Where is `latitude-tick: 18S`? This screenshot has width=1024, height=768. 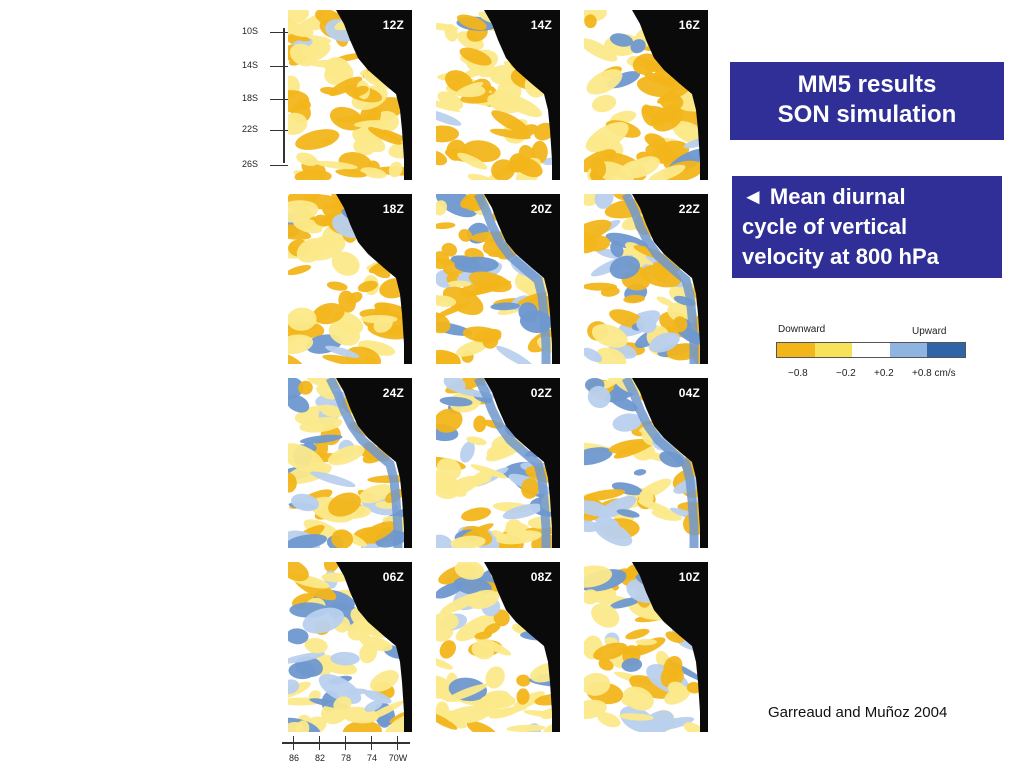 latitude-tick: 18S is located at coordinates (265, 99).